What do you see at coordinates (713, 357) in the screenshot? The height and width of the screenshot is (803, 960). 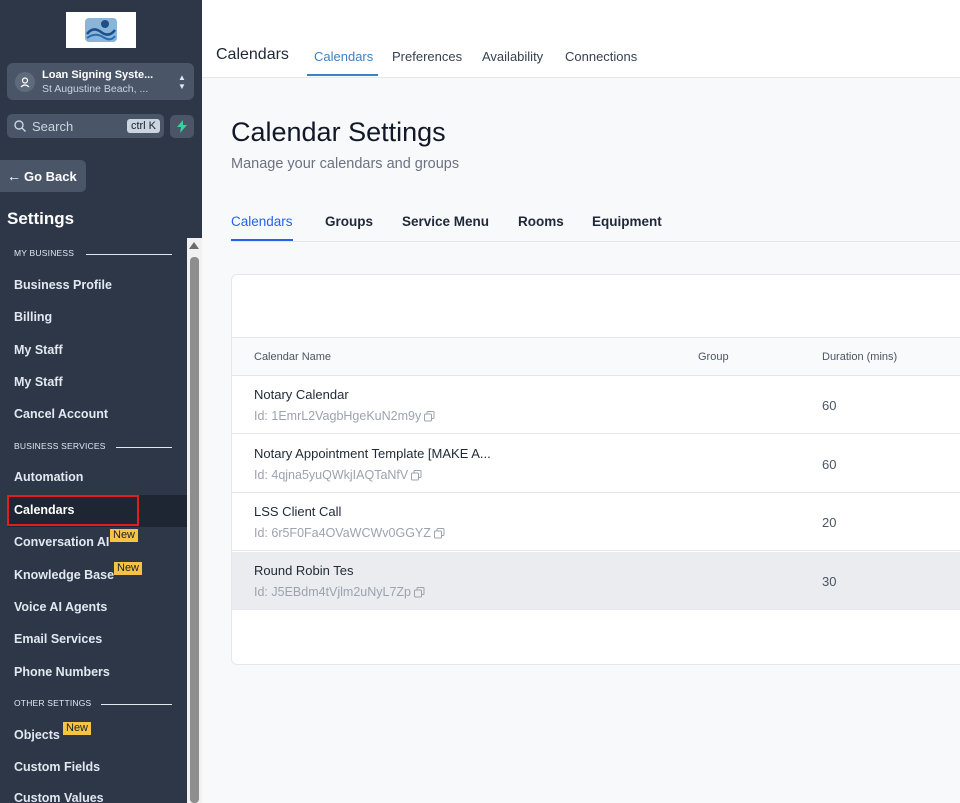 I see `column-group: Group` at bounding box center [713, 357].